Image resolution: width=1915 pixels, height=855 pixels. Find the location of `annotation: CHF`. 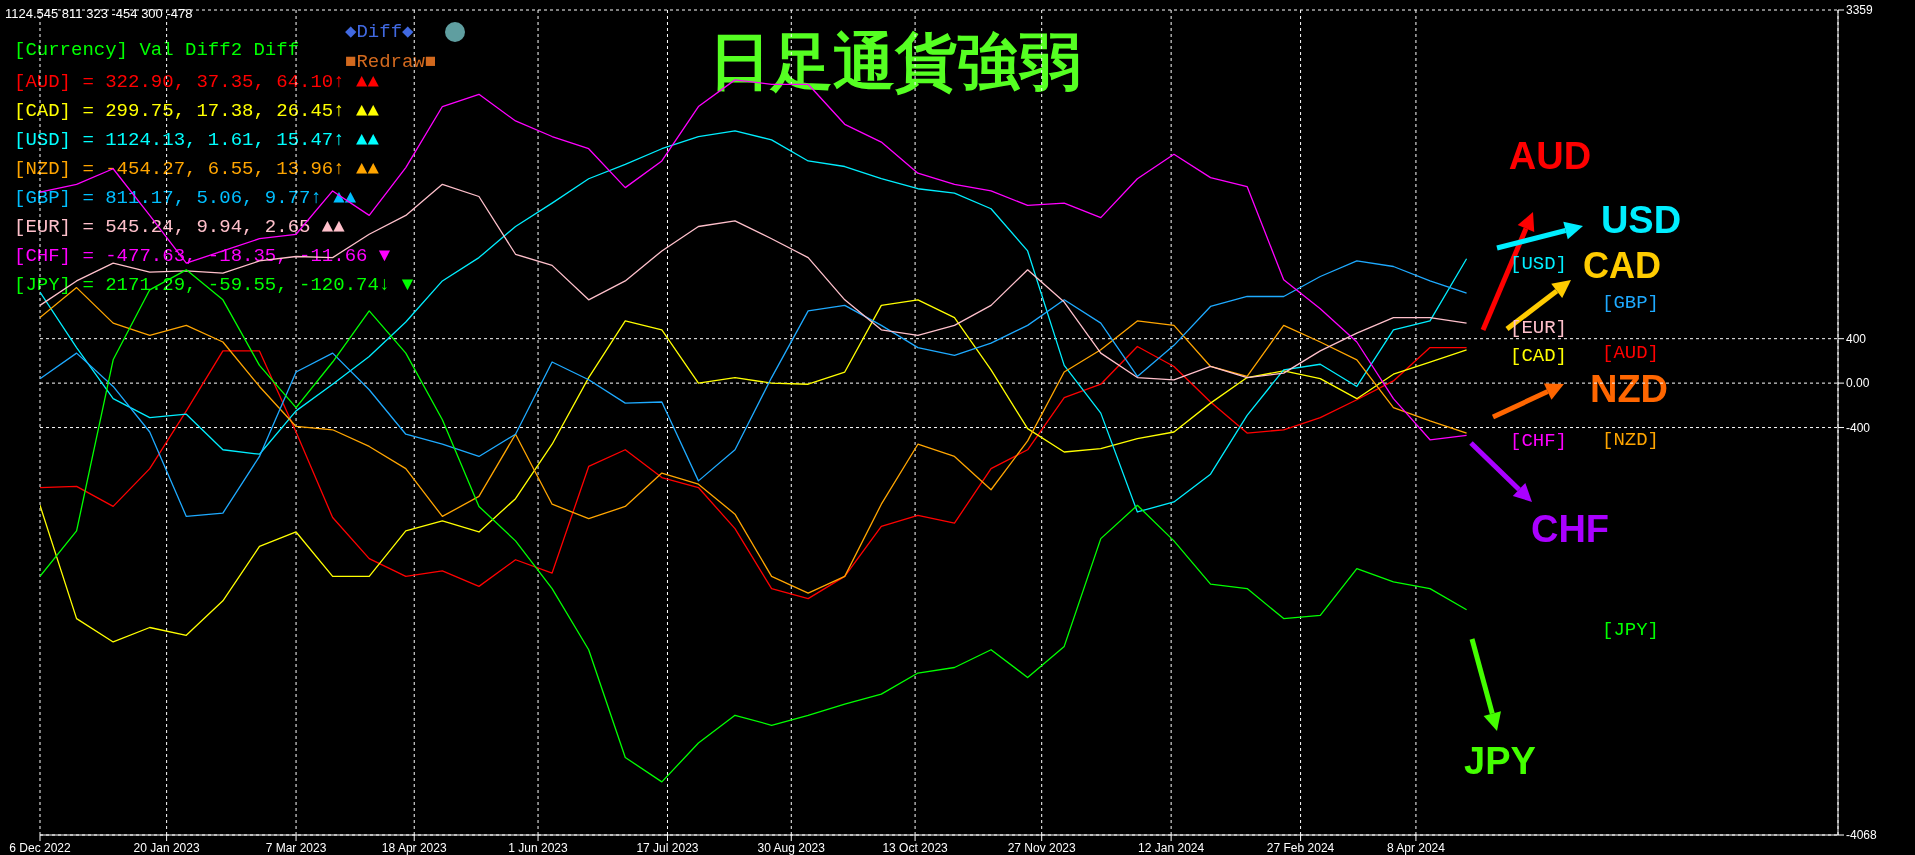

annotation: CHF is located at coordinates (1570, 529).